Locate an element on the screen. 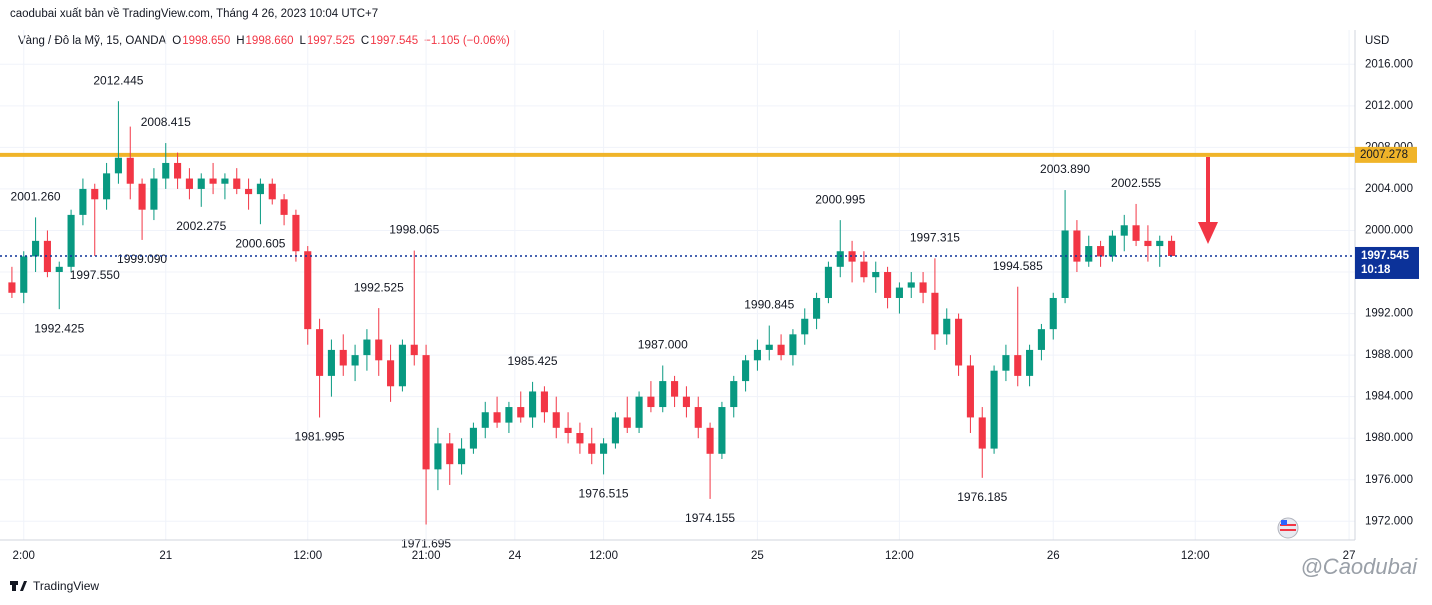 This screenshot has height=605, width=1432. flag-icon is located at coordinates (1288, 528).